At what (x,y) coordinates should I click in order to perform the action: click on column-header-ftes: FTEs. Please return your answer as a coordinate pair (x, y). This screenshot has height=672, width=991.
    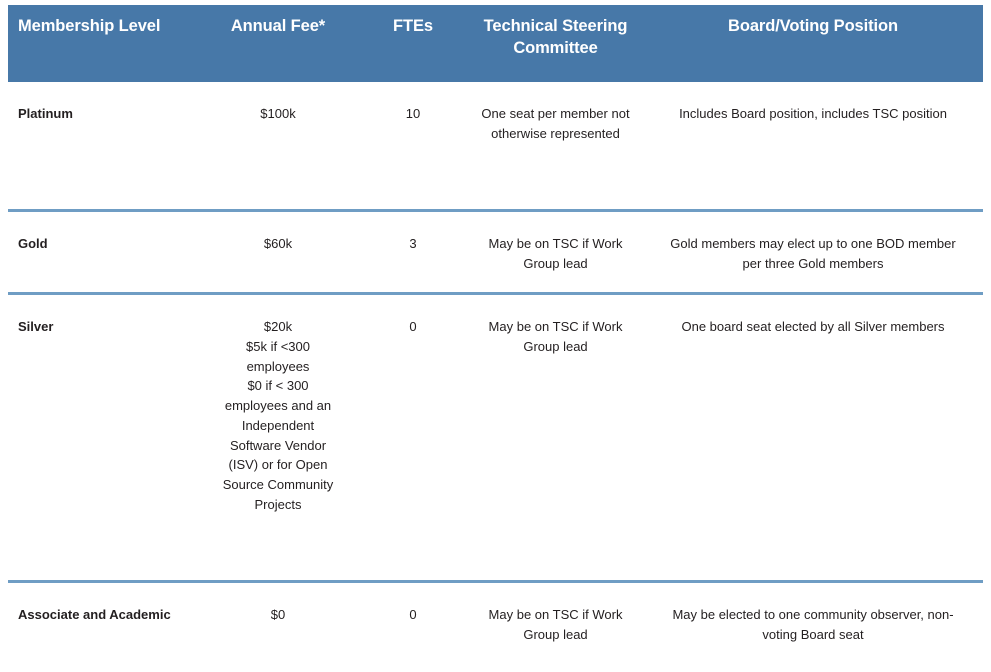
    Looking at the image, I should click on (413, 43).